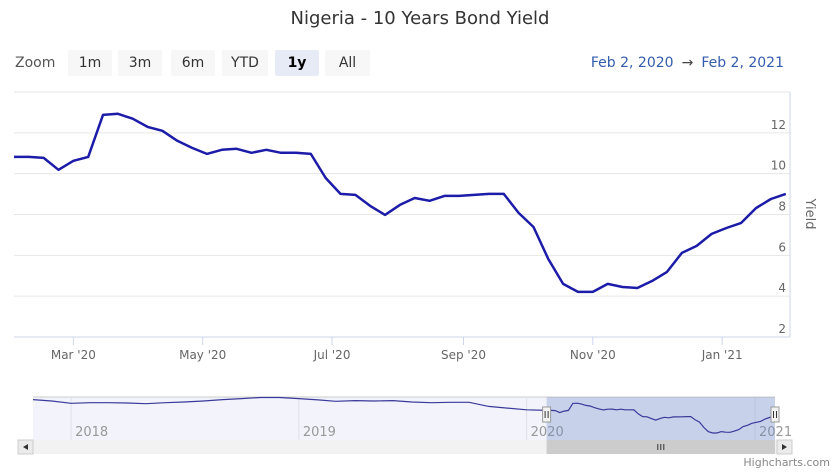 This screenshot has width=840, height=473. I want to click on navigator-tick-label: 2020, so click(547, 432).